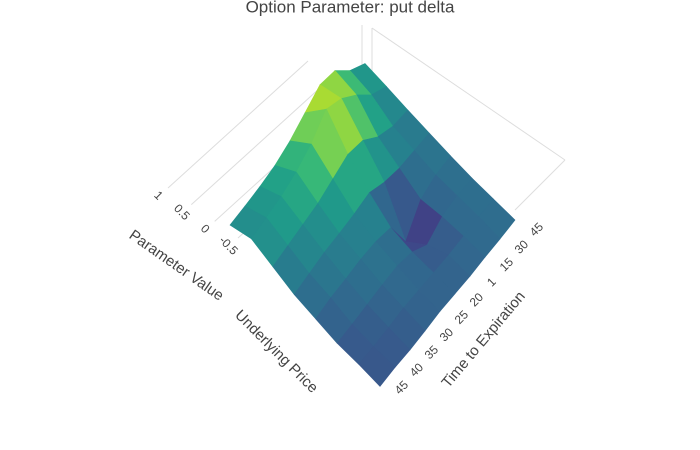 The height and width of the screenshot is (450, 700). I want to click on z-tick-label: -0.5, so click(228, 245).